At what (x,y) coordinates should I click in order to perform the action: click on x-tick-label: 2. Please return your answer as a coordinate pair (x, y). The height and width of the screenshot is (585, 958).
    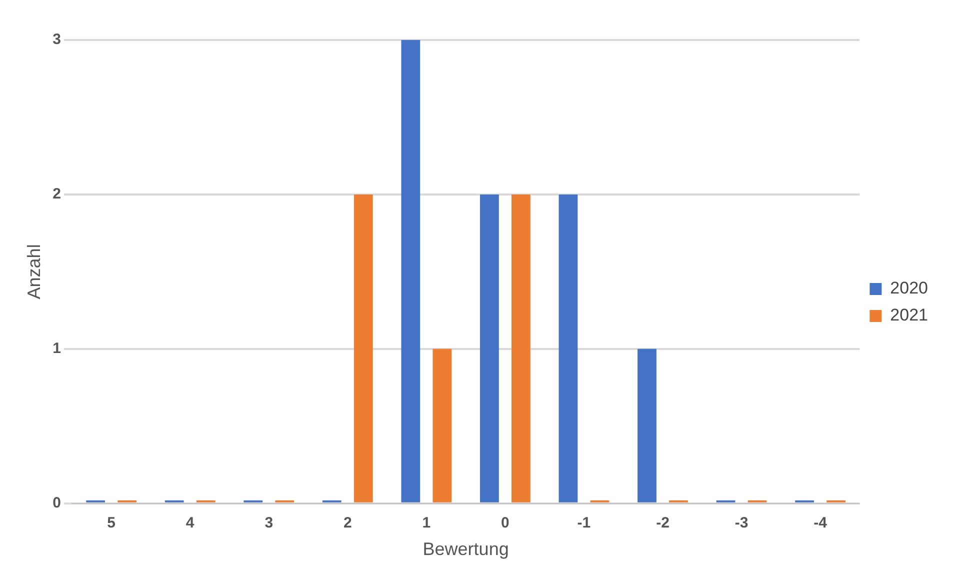
    Looking at the image, I should click on (347, 523).